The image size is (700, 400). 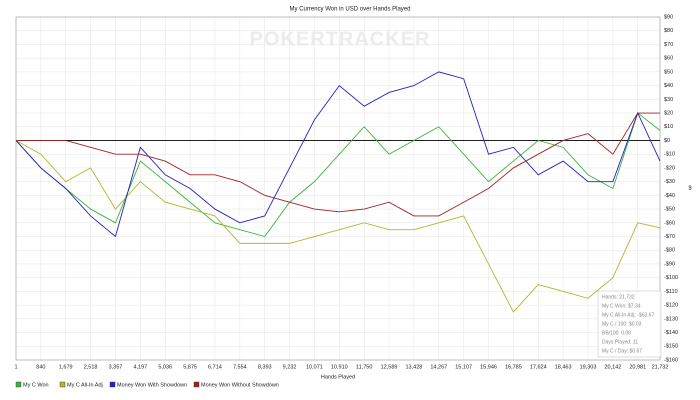 I want to click on tooltip-box, so click(x=629, y=324).